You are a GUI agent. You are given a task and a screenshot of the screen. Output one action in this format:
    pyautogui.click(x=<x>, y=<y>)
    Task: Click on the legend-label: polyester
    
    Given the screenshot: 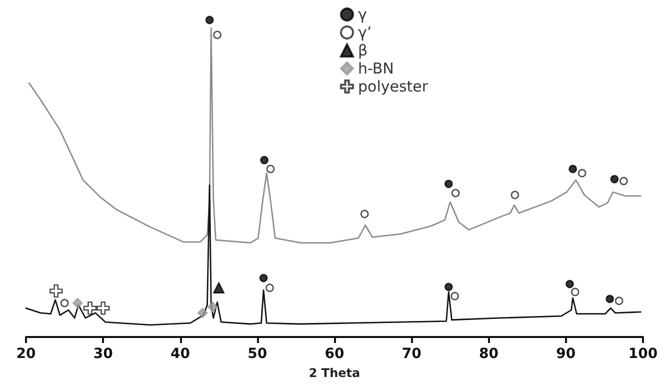 What is the action you would take?
    pyautogui.click(x=393, y=87)
    